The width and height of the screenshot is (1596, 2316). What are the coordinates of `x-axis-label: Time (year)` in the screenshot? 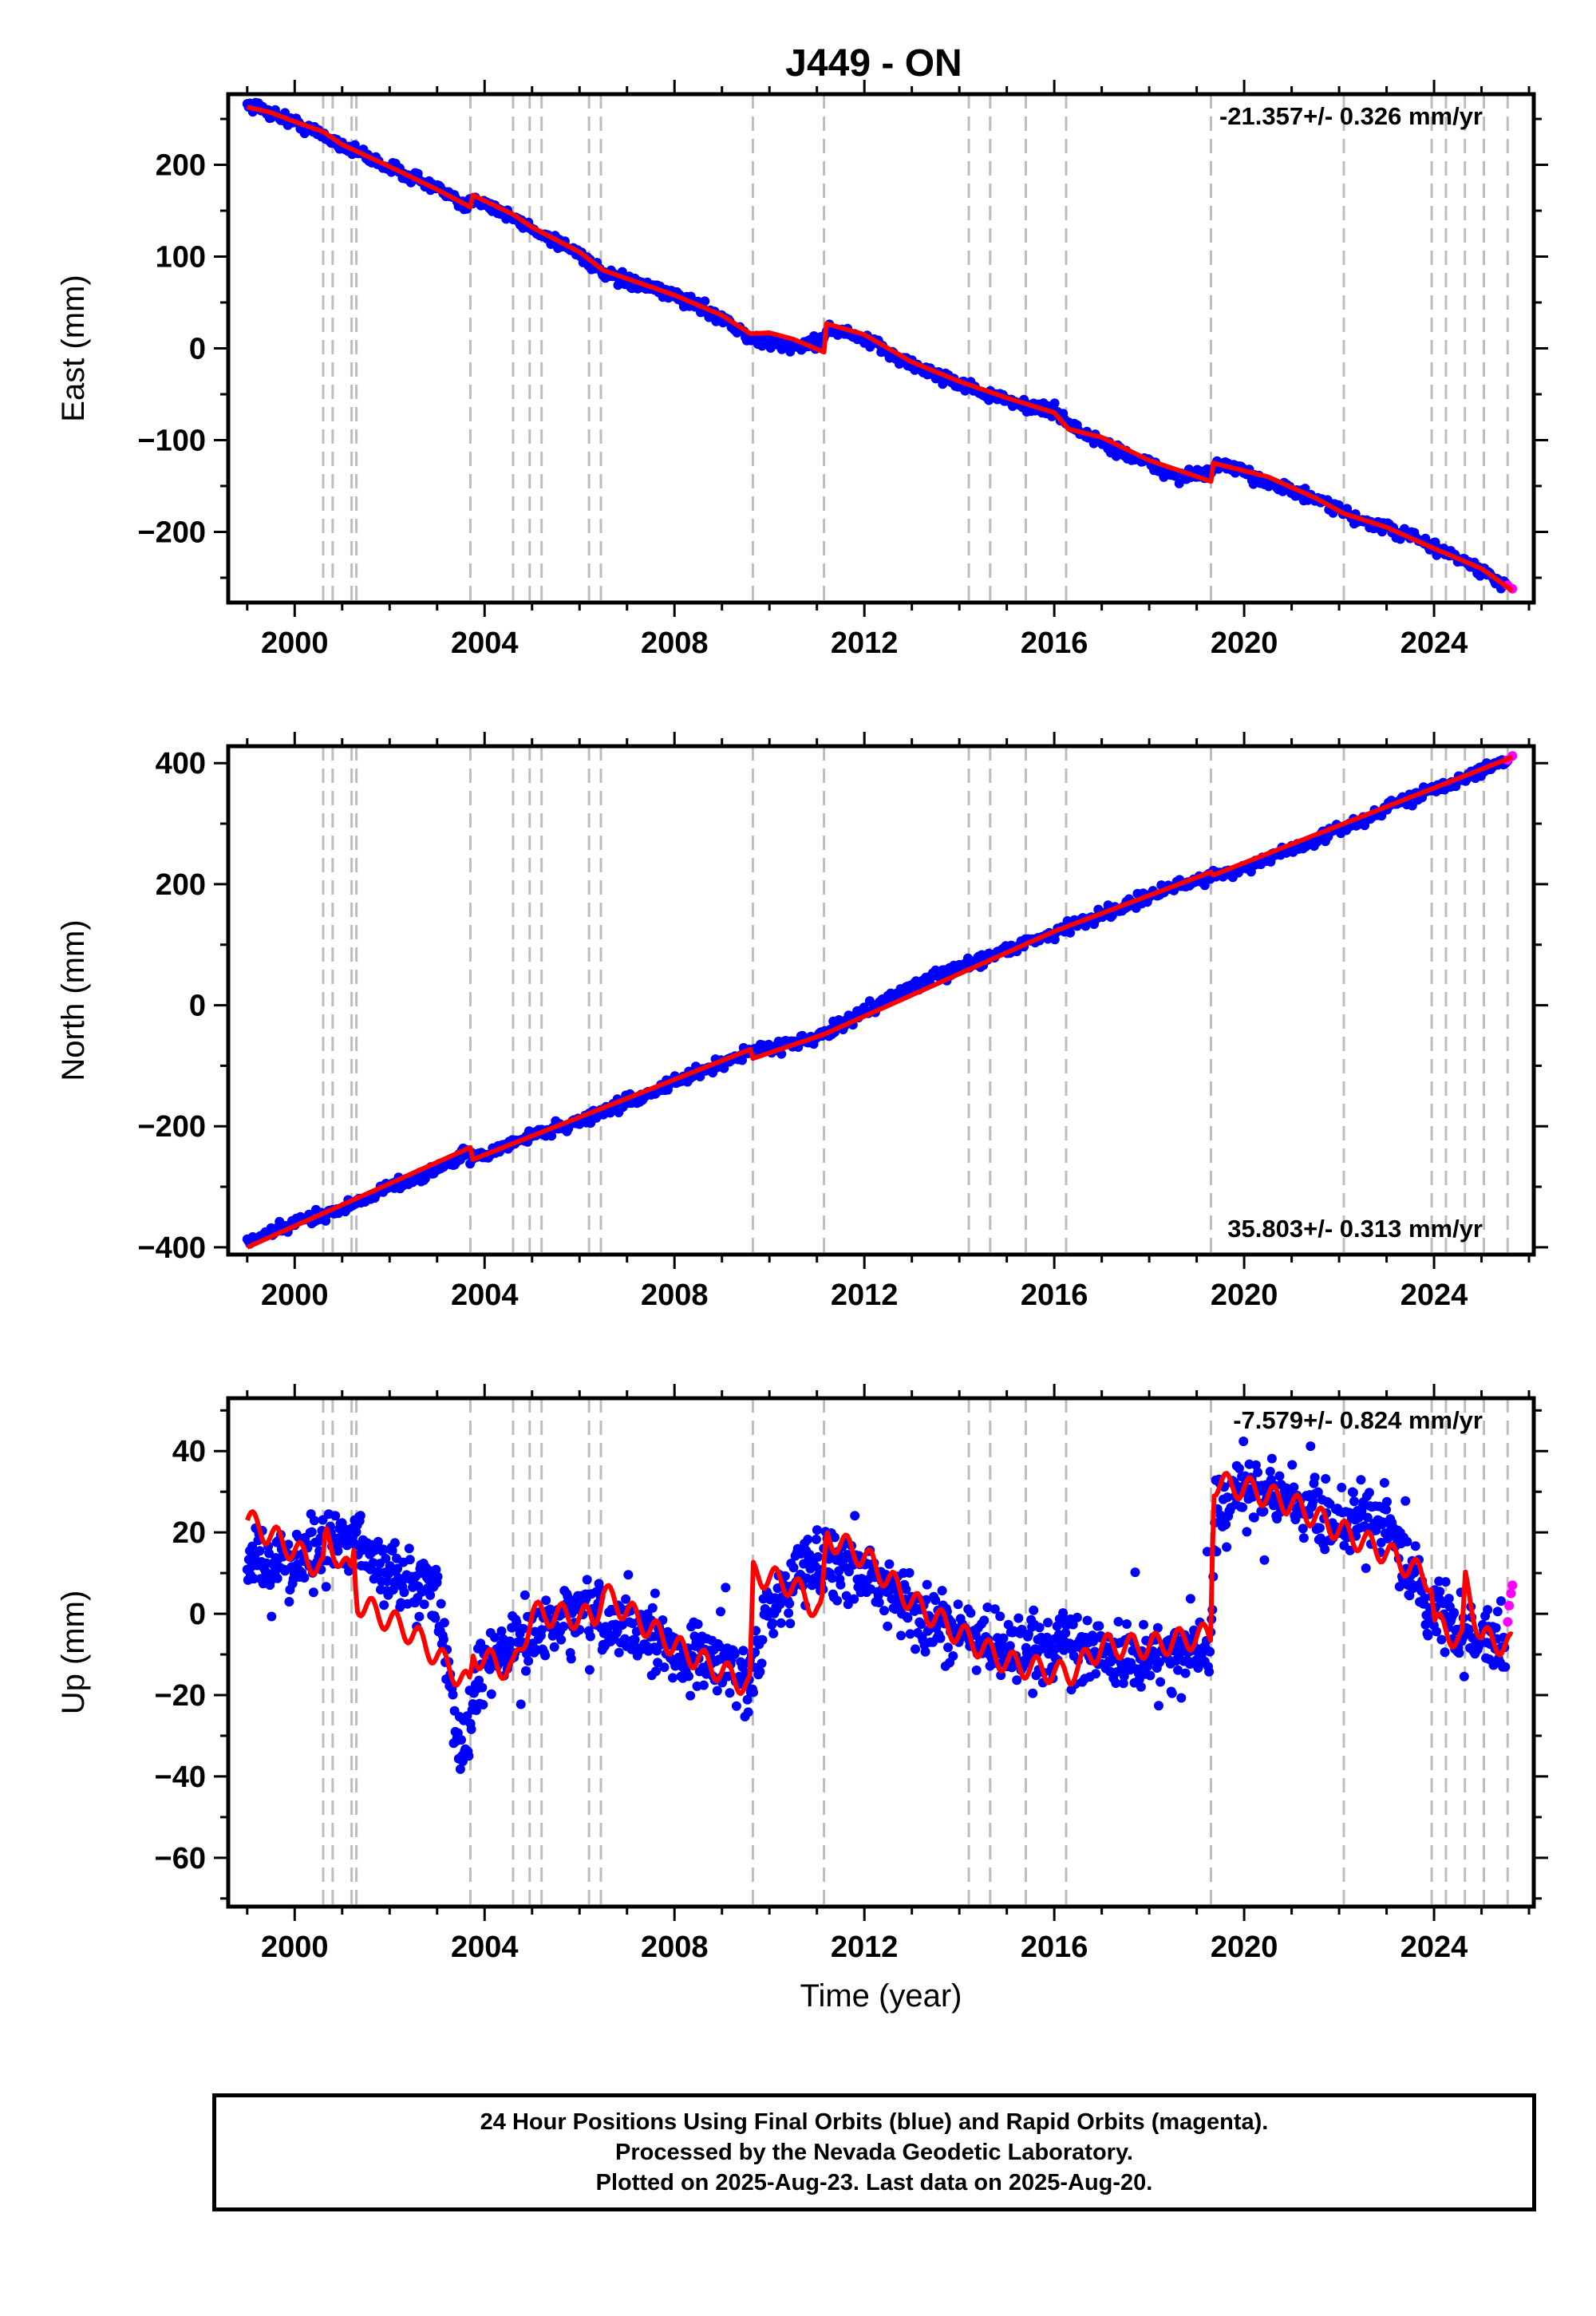 It's located at (881, 1996).